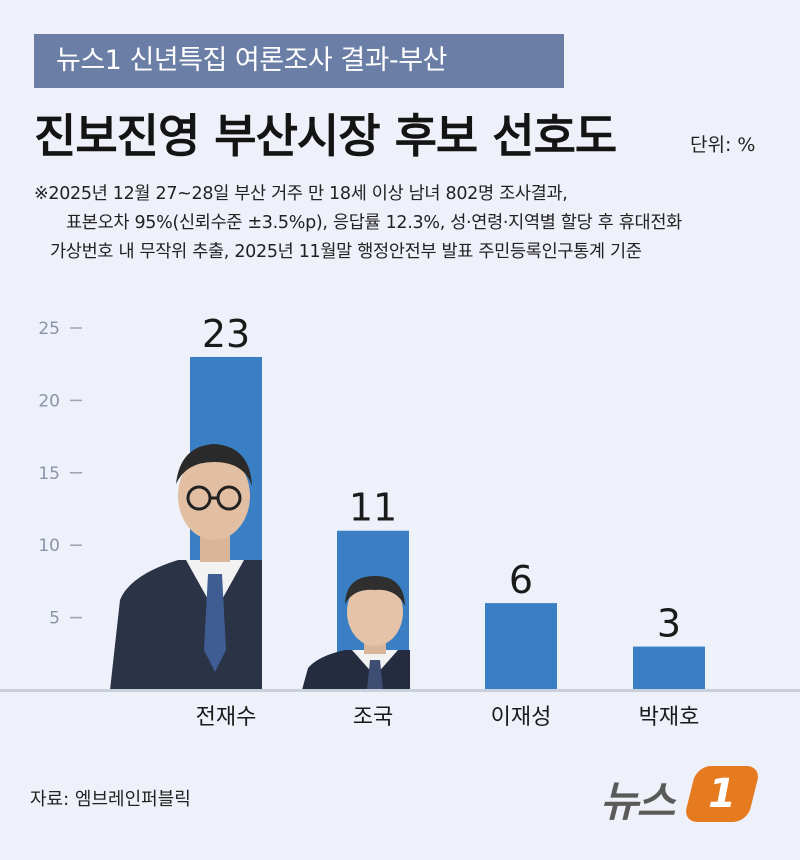  Describe the element at coordinates (49, 401) in the screenshot. I see `y-tick-label: 20` at that location.